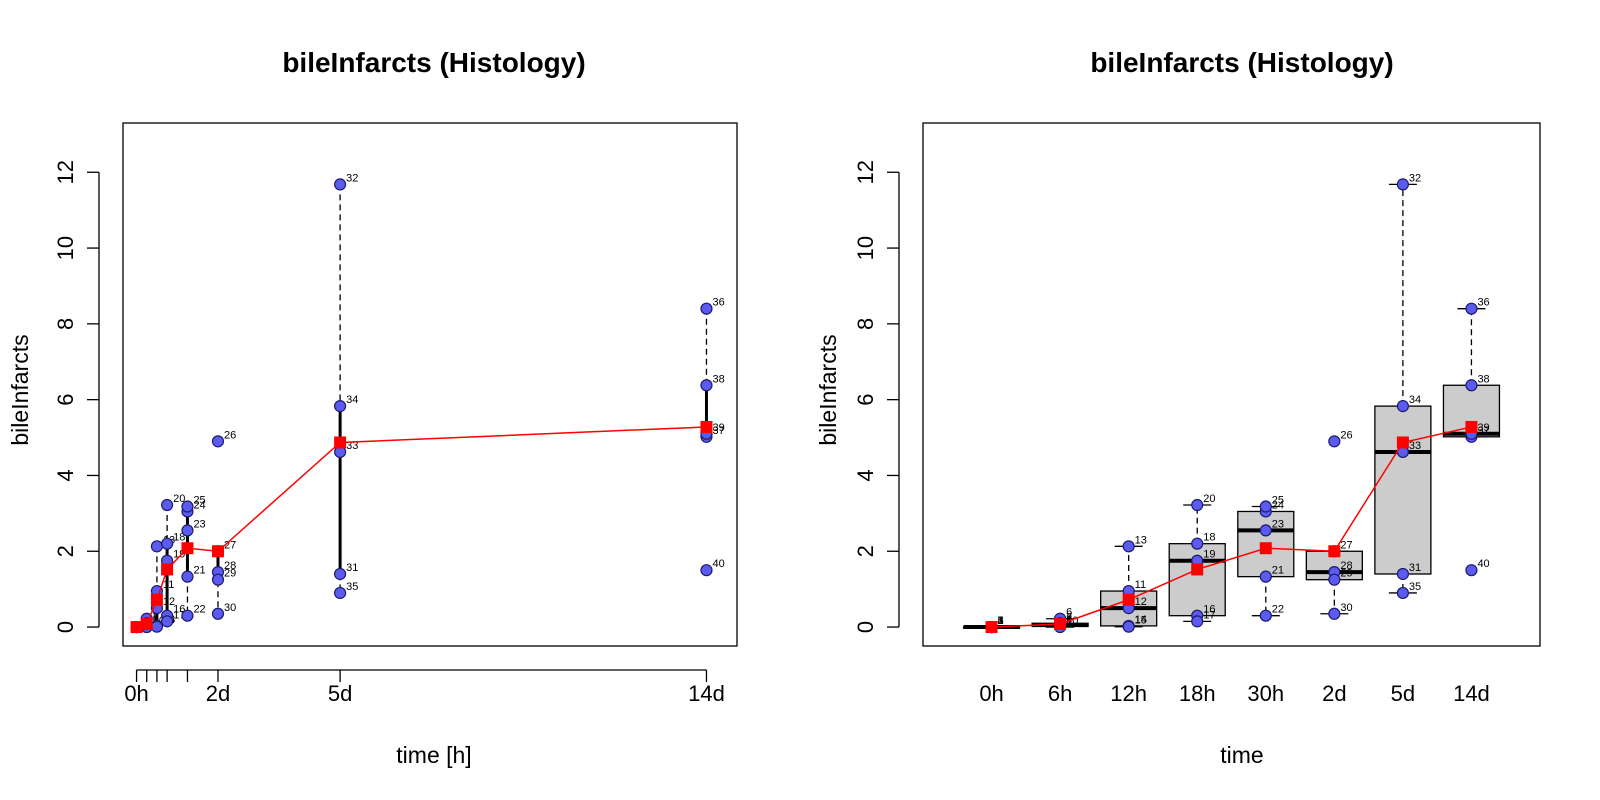  I want to click on left-point-label: 7, so click(156, 617).